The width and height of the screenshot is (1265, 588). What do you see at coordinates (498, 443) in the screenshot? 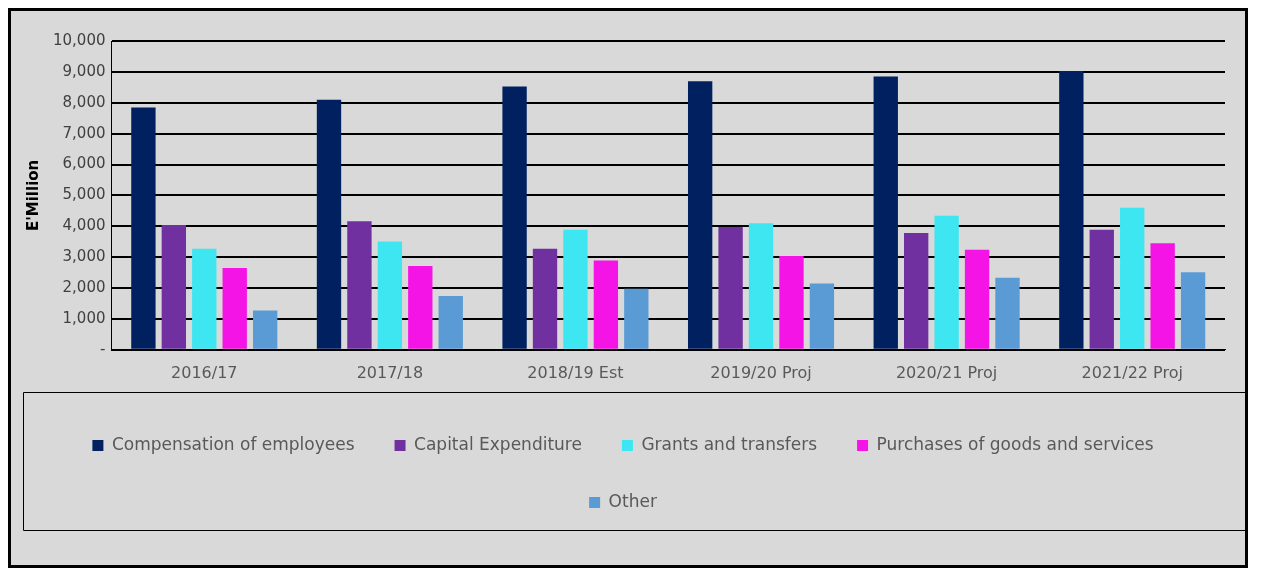
I see `legend-label: Capital Expenditure` at bounding box center [498, 443].